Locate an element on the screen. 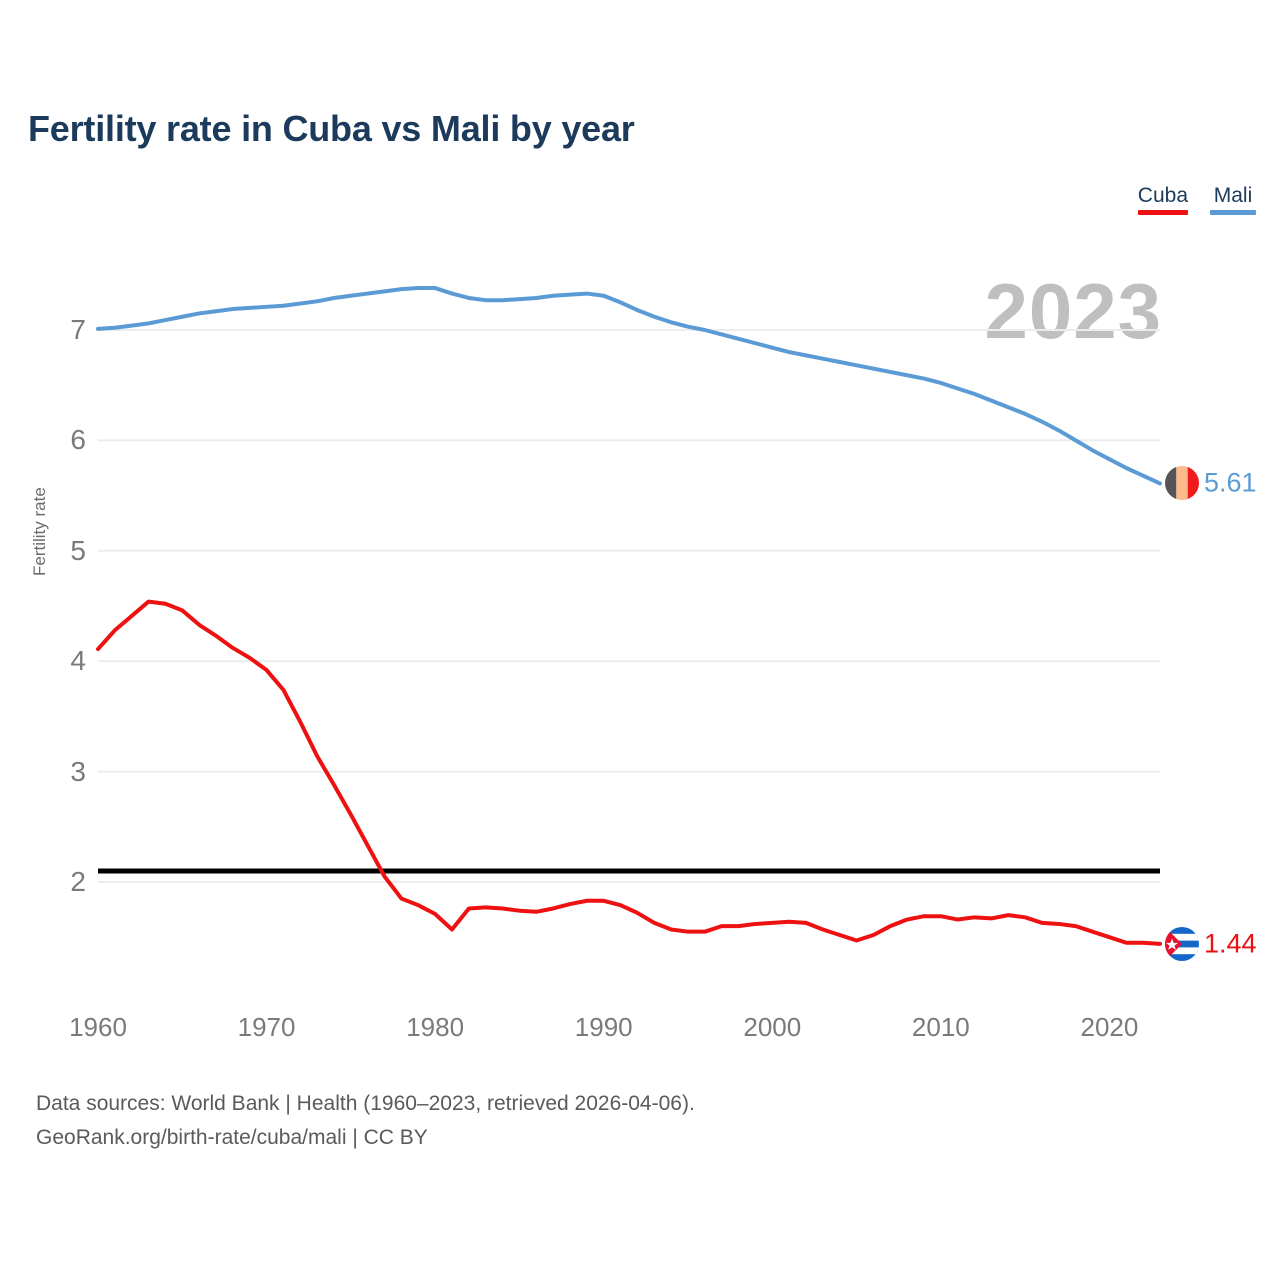 Image resolution: width=1280 pixels, height=1280 pixels. x-tick-label: 1980 is located at coordinates (435, 1027).